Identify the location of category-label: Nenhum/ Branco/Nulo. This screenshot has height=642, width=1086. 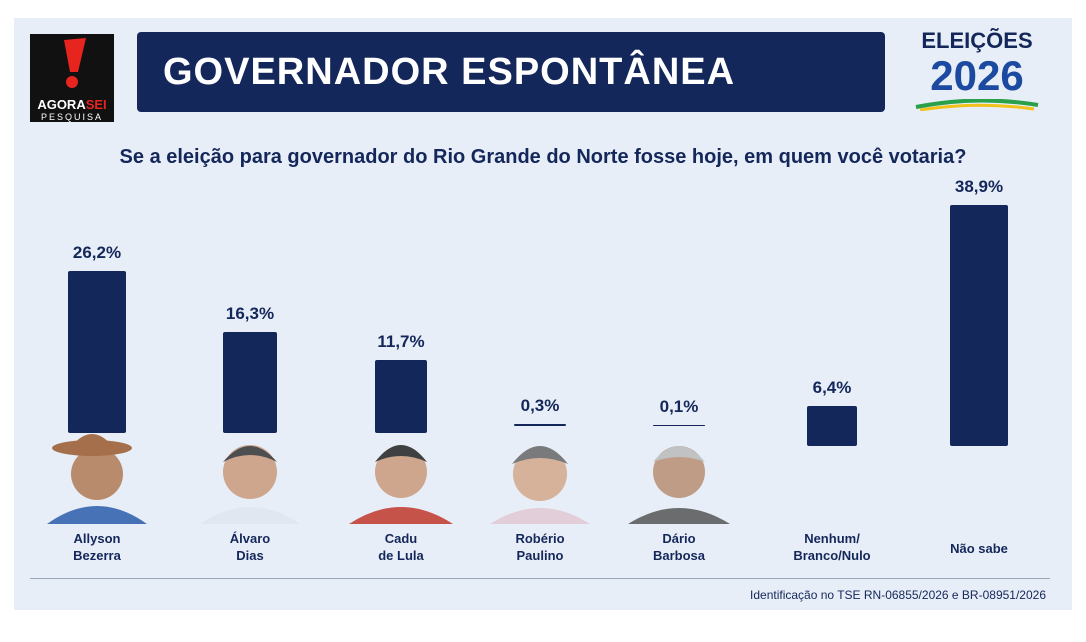
(832, 547).